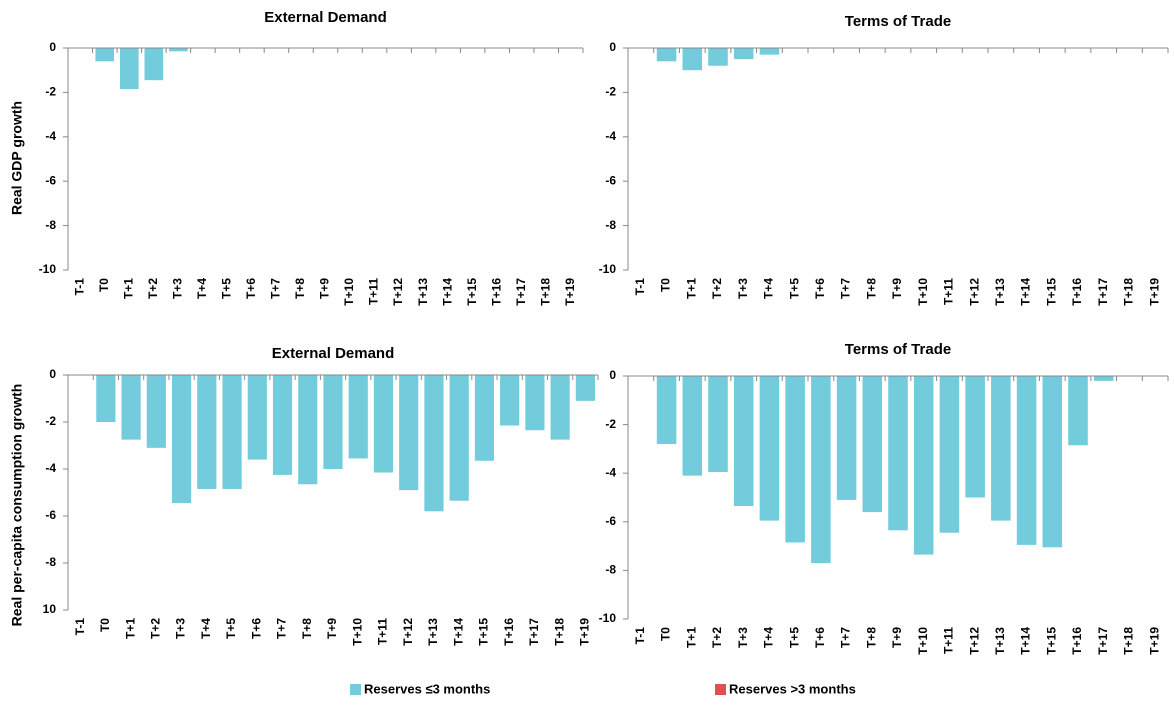 This screenshot has width=1174, height=709. What do you see at coordinates (50, 609) in the screenshot?
I see `y-tick-label: 10` at bounding box center [50, 609].